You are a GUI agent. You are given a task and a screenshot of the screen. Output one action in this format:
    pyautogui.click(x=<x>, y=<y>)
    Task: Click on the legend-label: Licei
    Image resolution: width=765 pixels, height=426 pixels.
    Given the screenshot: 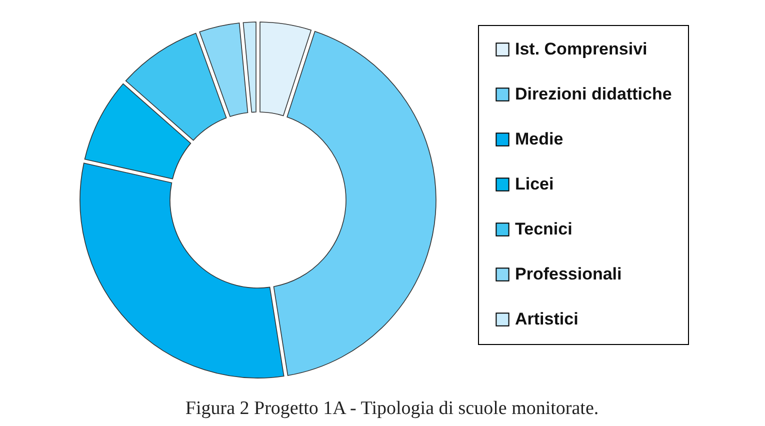 What is the action you would take?
    pyautogui.click(x=534, y=184)
    